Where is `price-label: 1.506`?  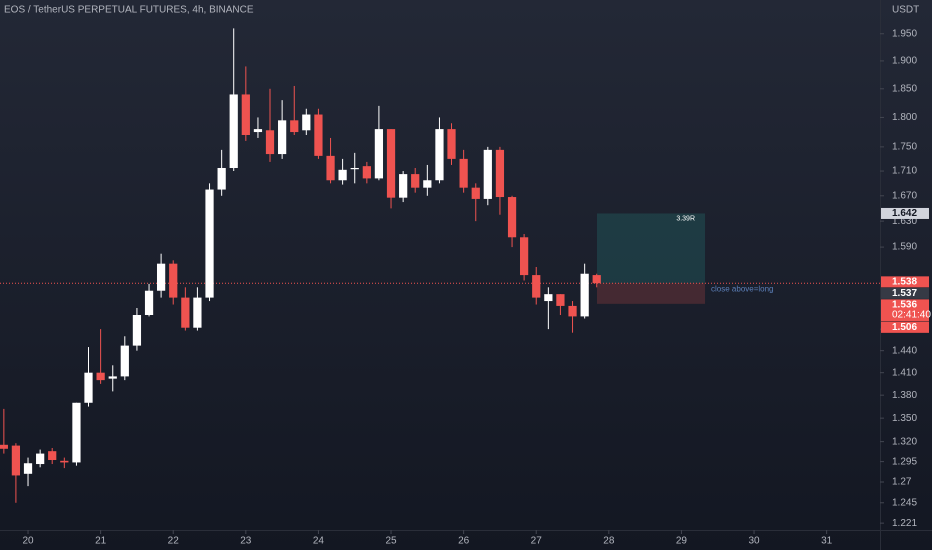
price-label: 1.506 is located at coordinates (904, 327).